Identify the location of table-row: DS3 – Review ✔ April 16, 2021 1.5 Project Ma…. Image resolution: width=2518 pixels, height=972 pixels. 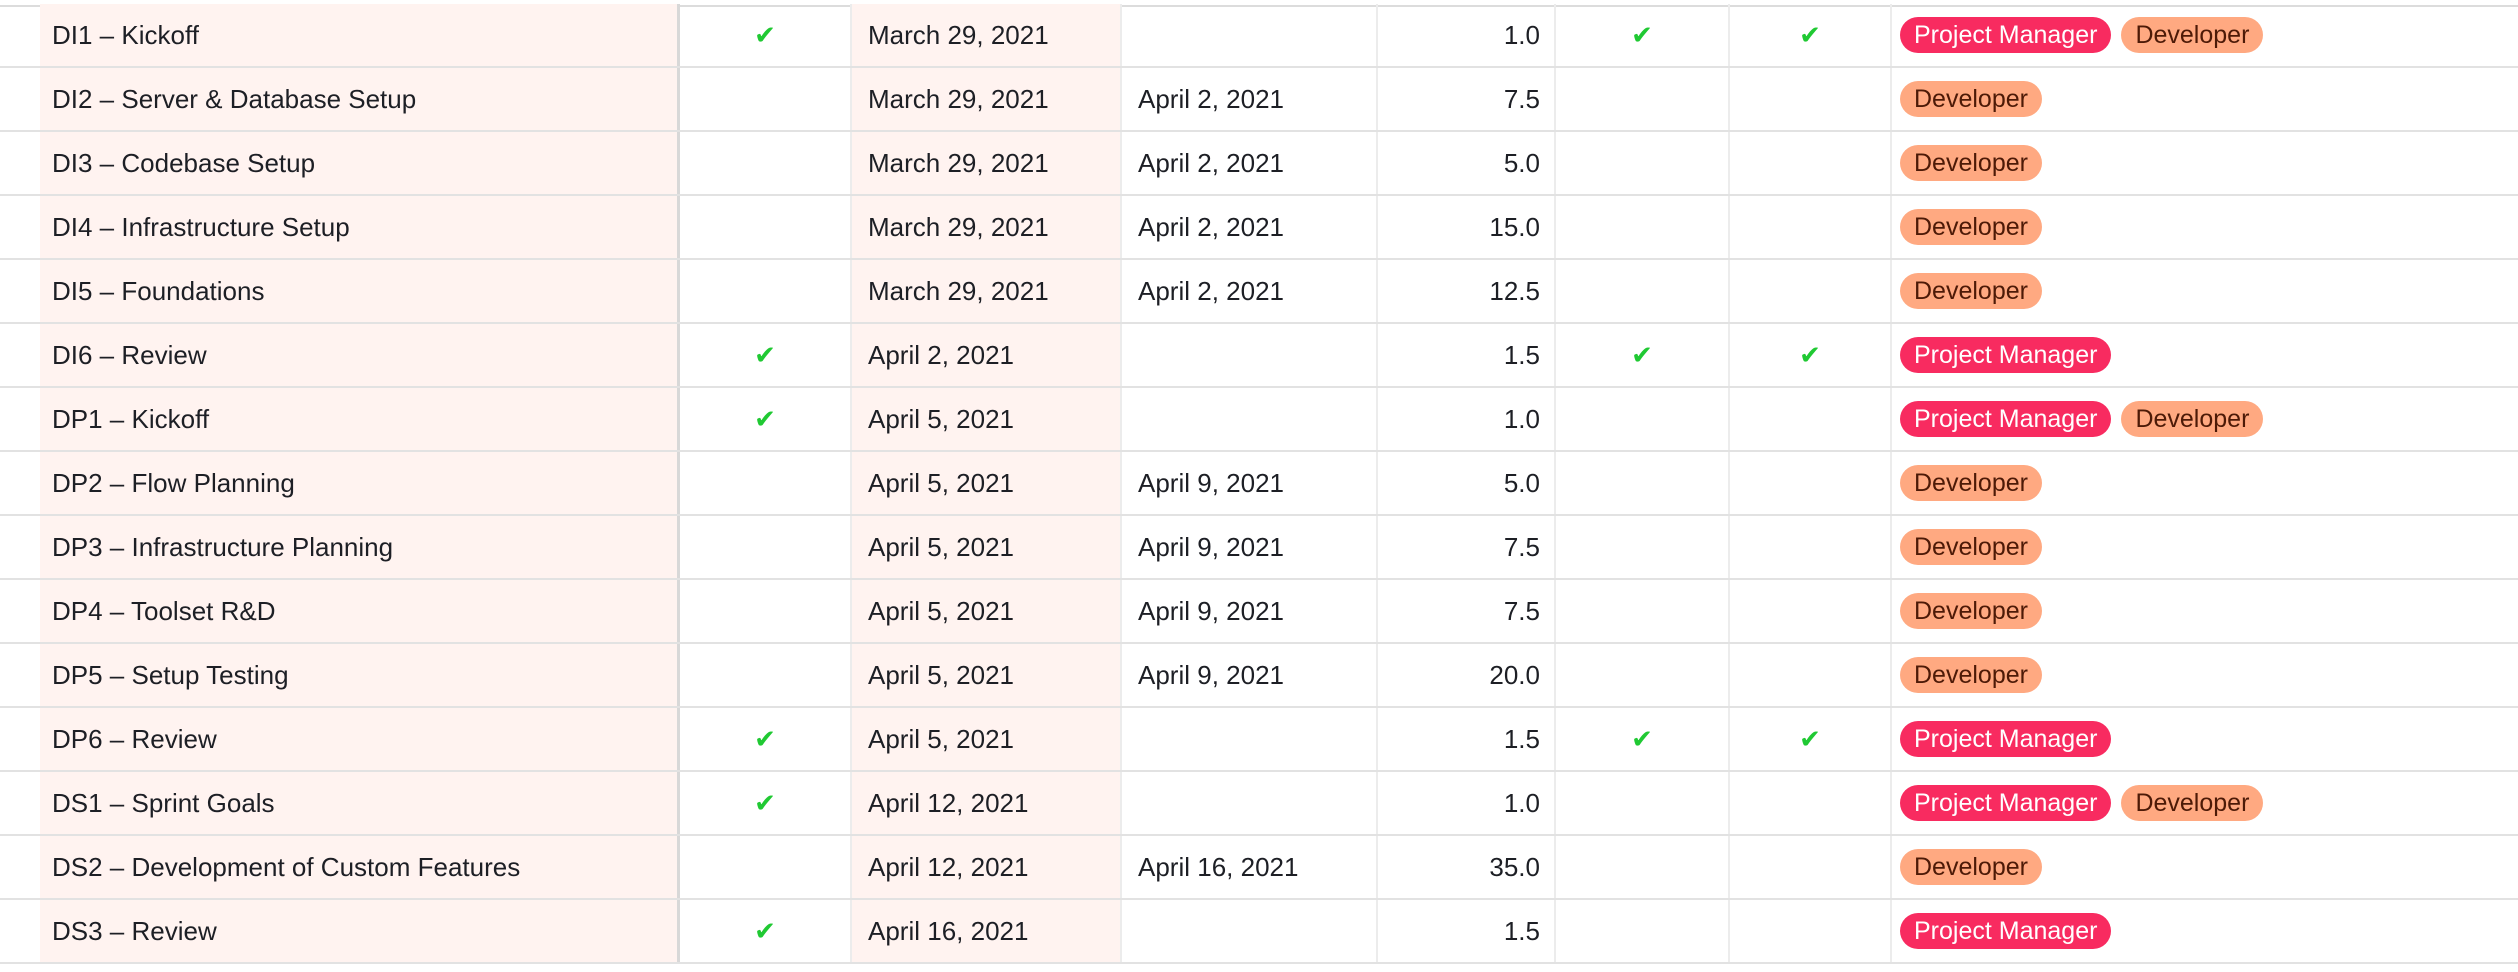
(1259, 932).